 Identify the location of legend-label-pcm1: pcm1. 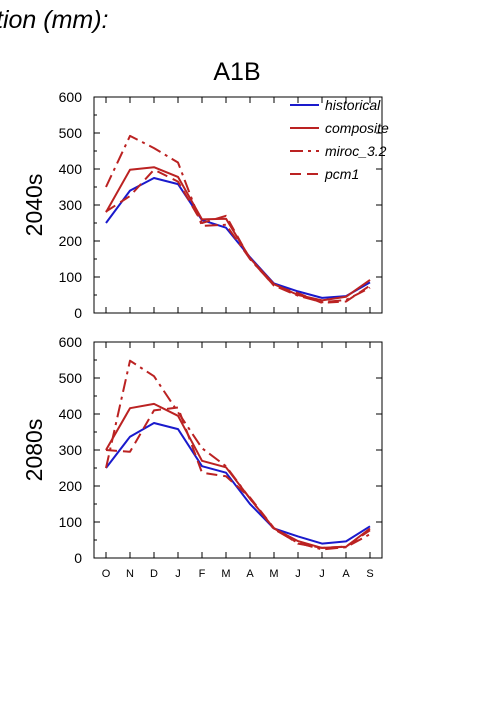
(341, 174).